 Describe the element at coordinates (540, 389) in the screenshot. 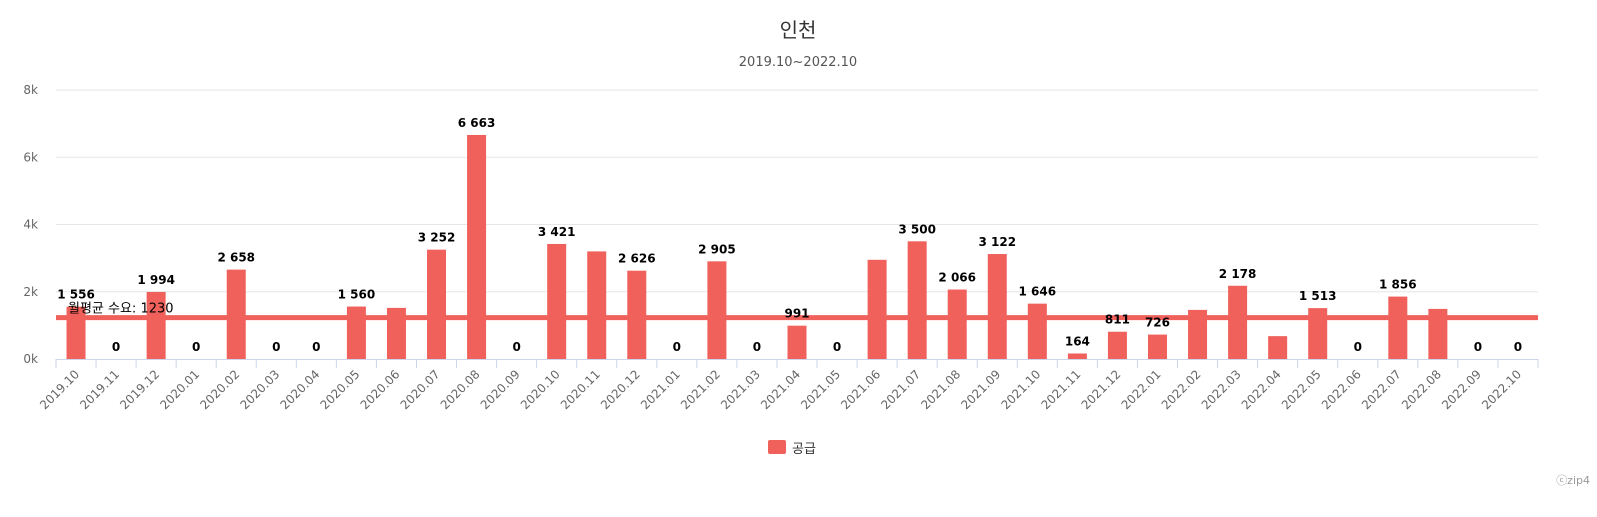

I see `x-tick-label: 2020.10` at that location.